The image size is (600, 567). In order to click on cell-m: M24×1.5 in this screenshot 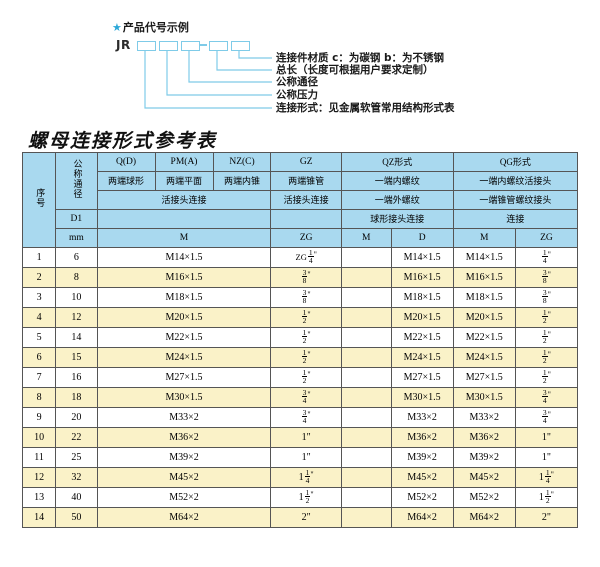, I will do `click(184, 357)`.